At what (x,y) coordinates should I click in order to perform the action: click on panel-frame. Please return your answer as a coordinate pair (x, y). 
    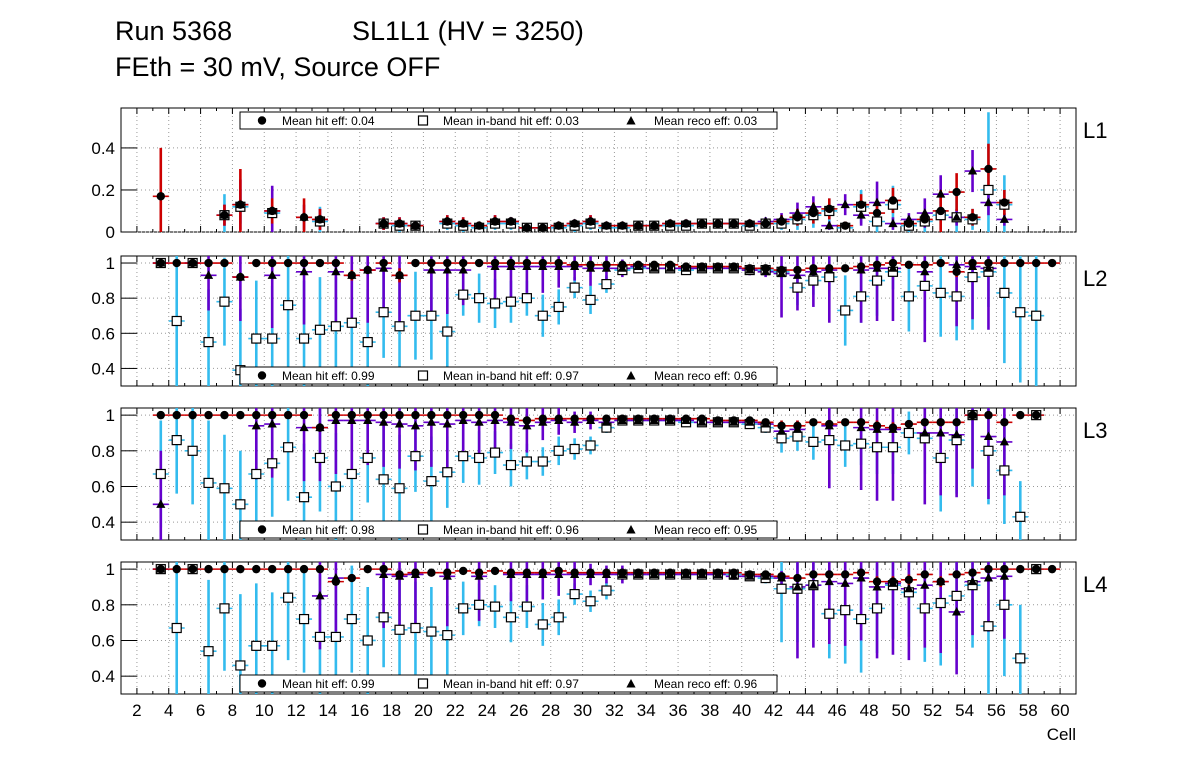
    Looking at the image, I should click on (598, 474).